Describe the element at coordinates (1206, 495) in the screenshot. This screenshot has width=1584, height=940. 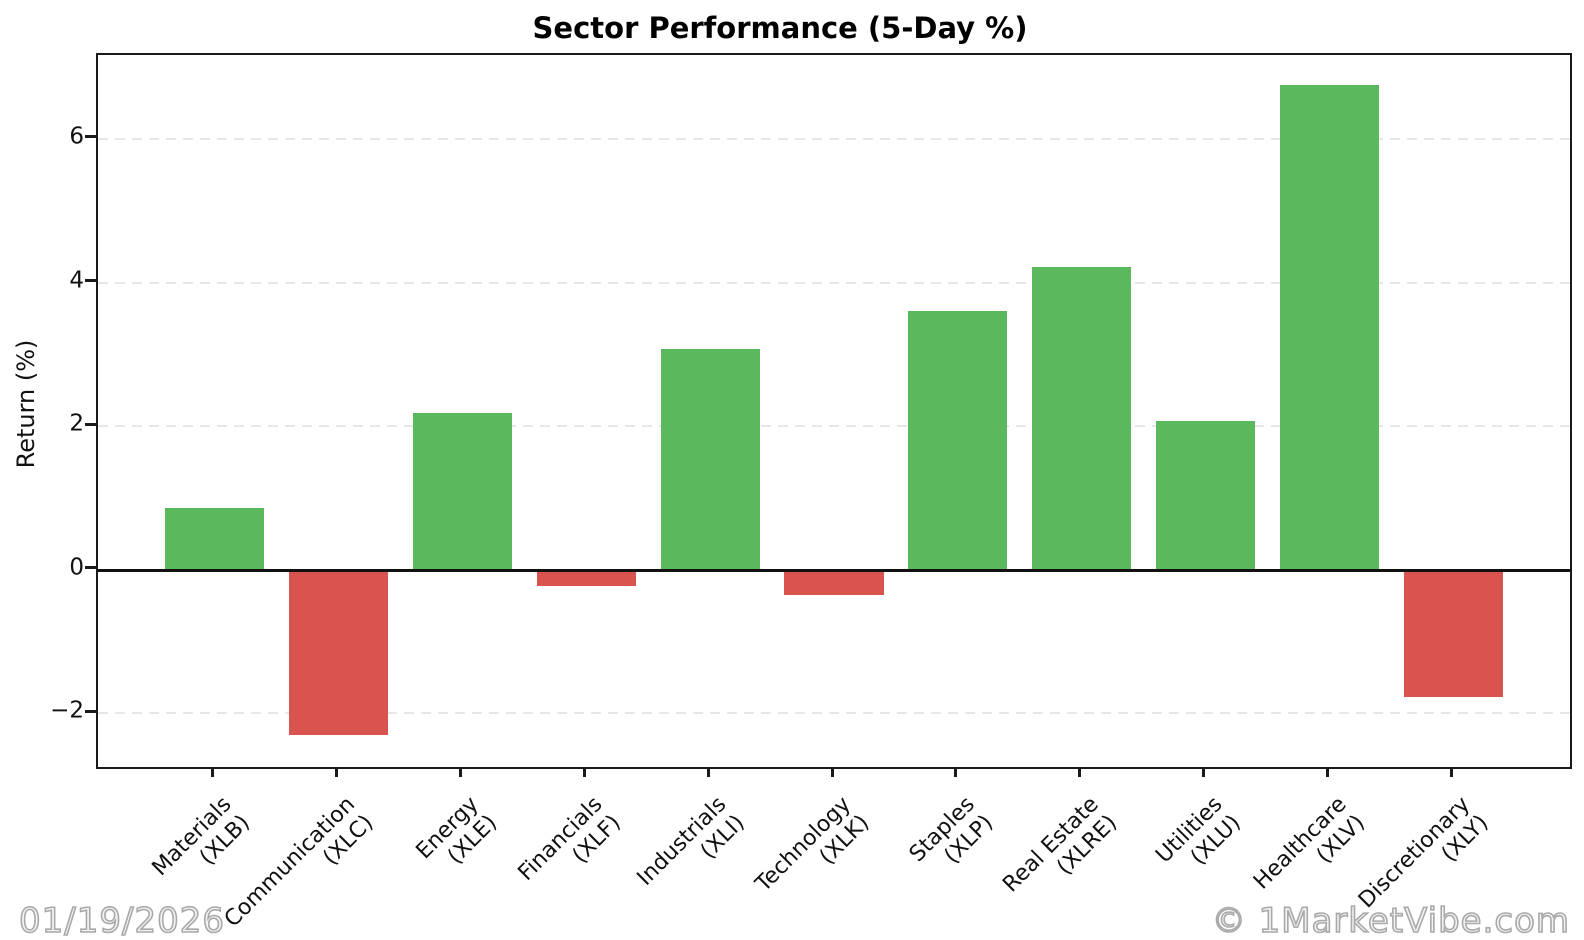
I see `bar-xlu` at that location.